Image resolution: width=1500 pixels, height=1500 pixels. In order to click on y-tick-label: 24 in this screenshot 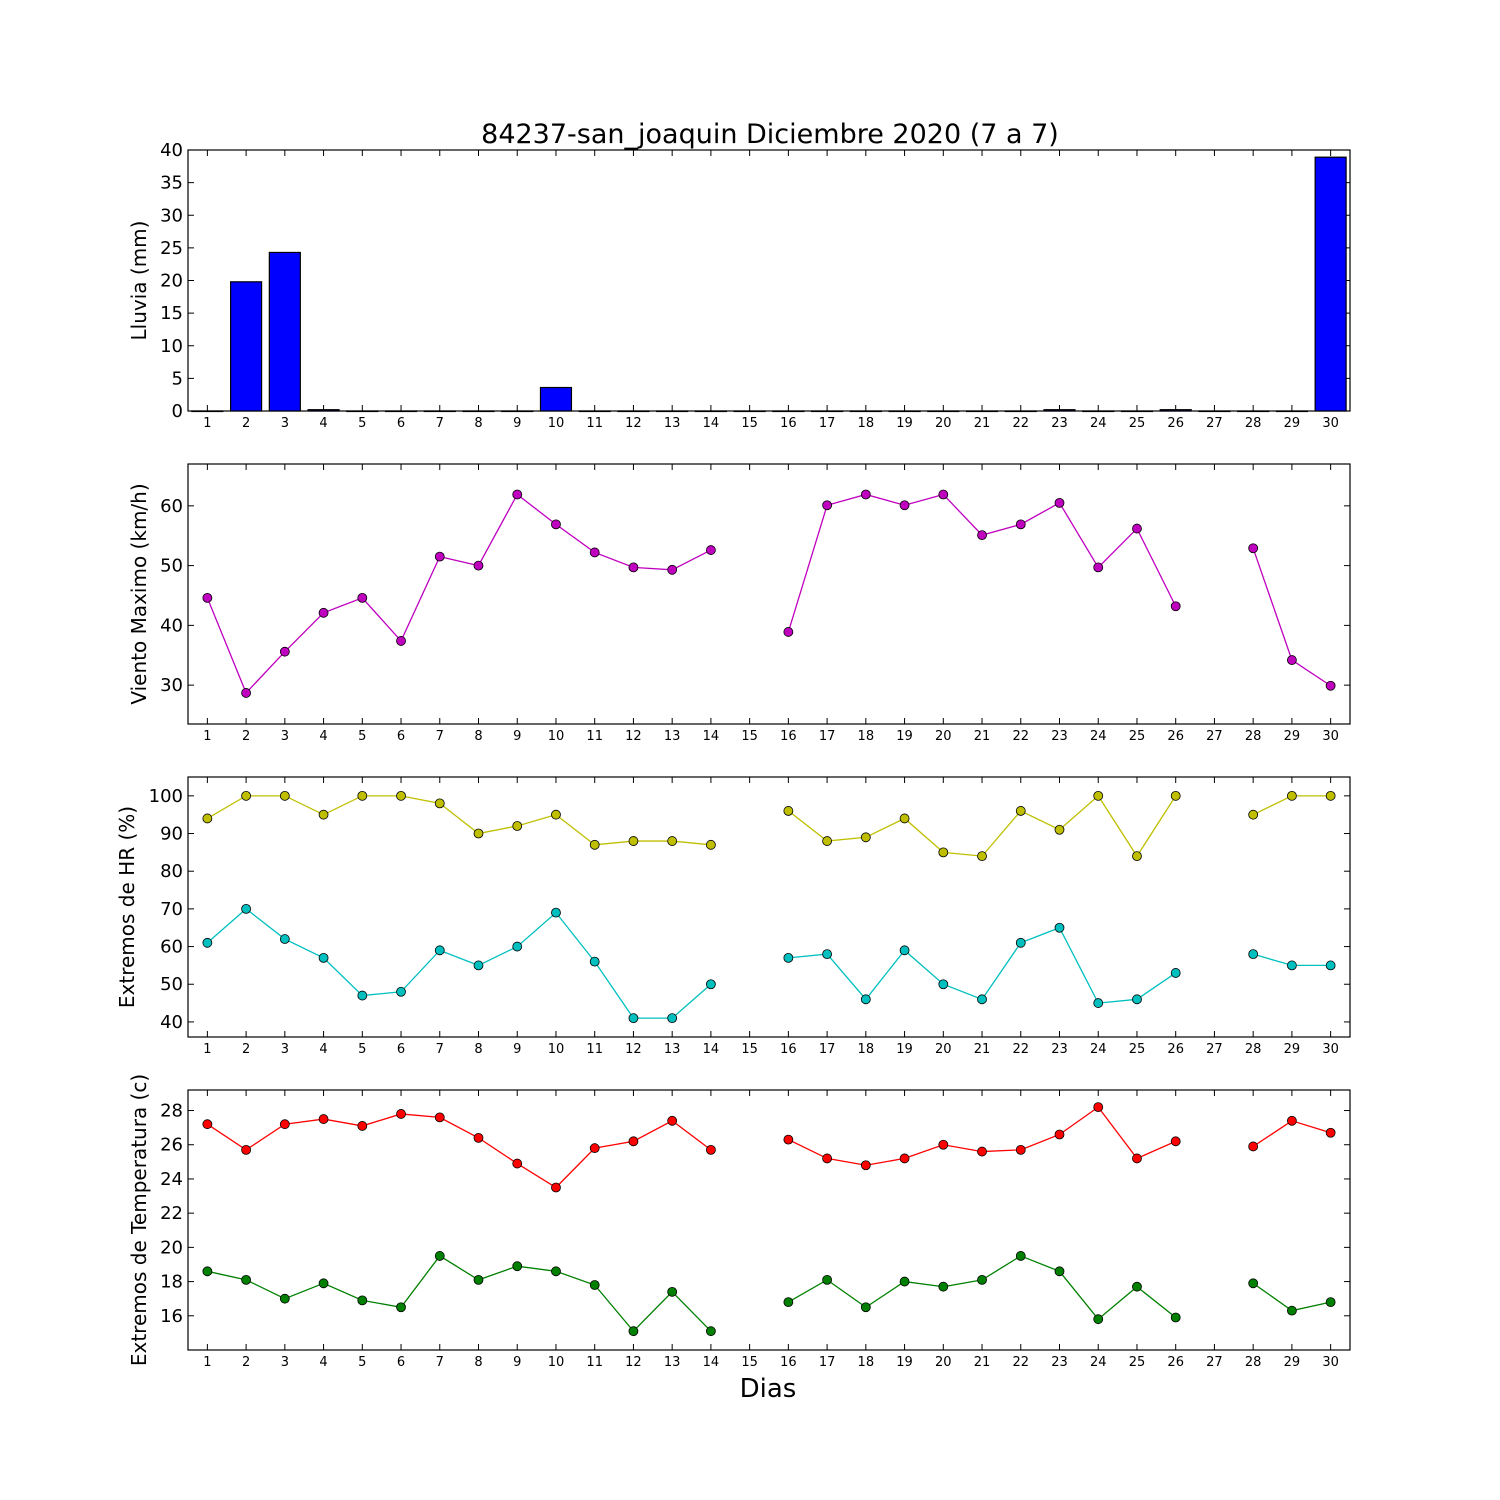, I will do `click(171, 1179)`.